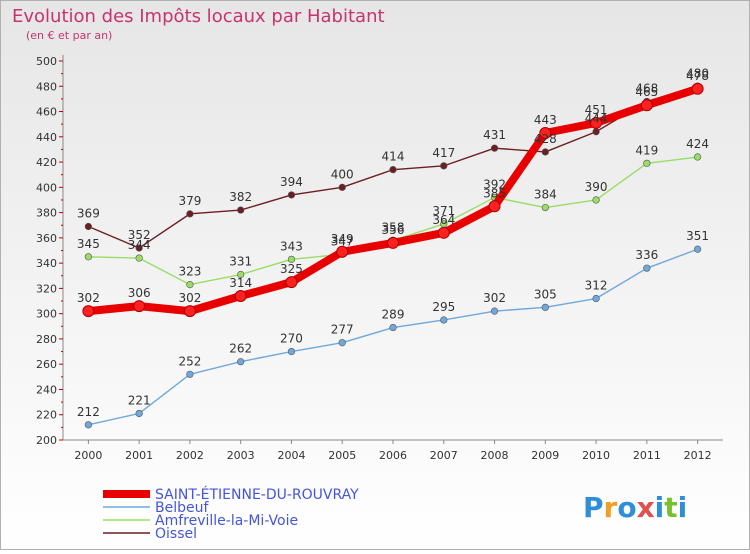 The width and height of the screenshot is (750, 554). Describe the element at coordinates (545, 139) in the screenshot. I see `data-label: 428` at that location.